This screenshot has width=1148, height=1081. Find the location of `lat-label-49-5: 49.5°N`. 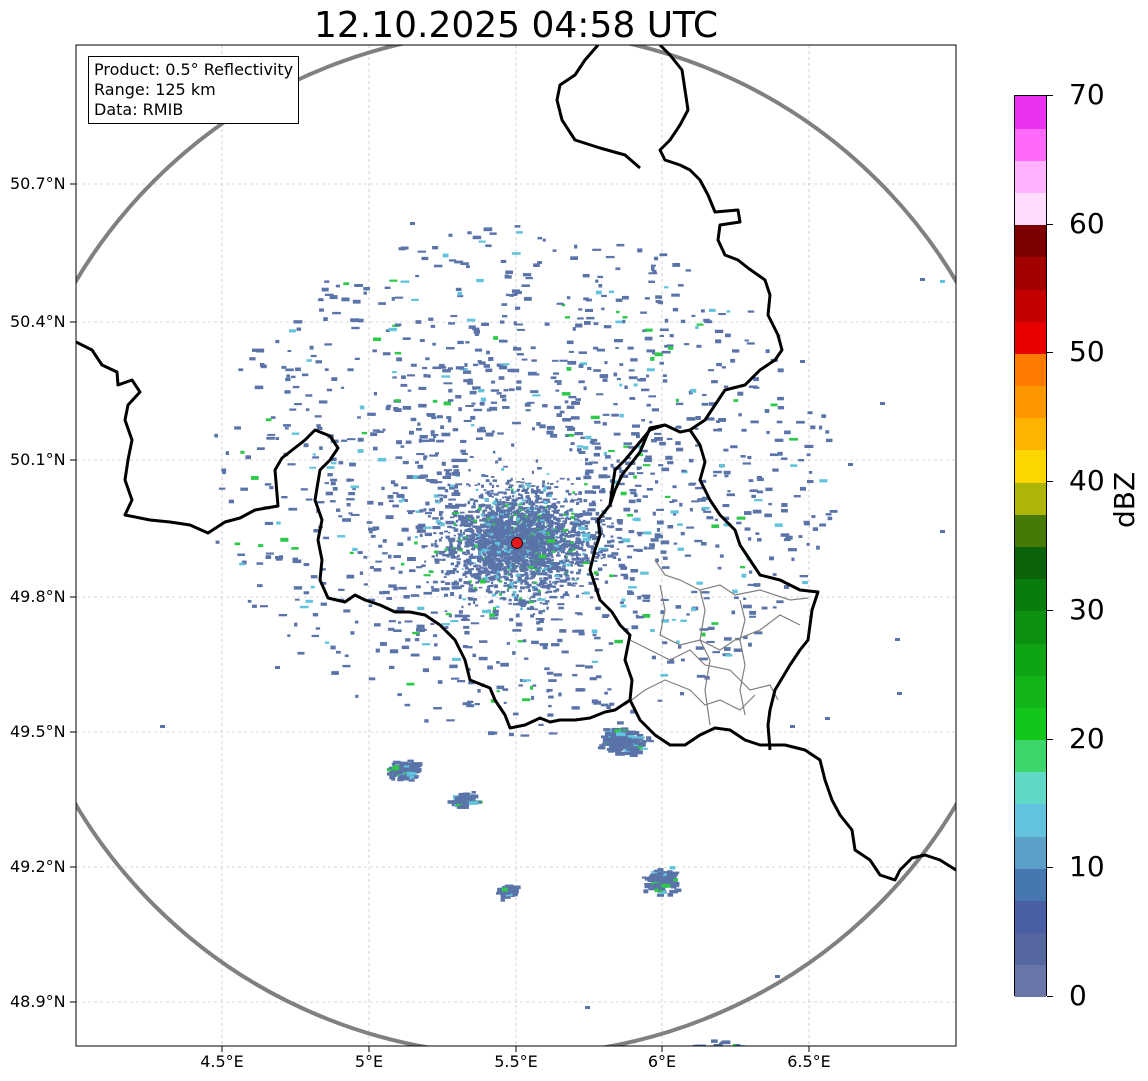

lat-label-49-5: 49.5°N is located at coordinates (38, 731).